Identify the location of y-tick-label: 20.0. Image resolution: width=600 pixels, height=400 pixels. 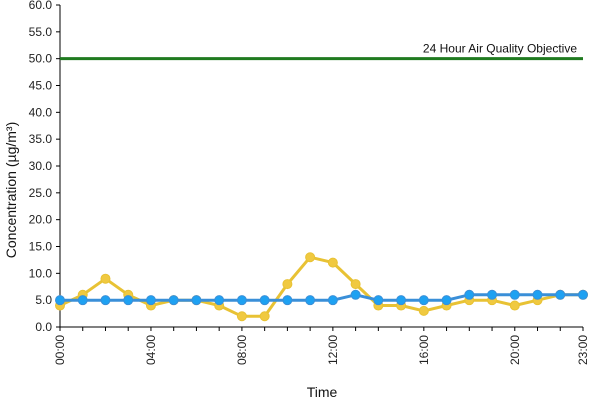
(41, 220).